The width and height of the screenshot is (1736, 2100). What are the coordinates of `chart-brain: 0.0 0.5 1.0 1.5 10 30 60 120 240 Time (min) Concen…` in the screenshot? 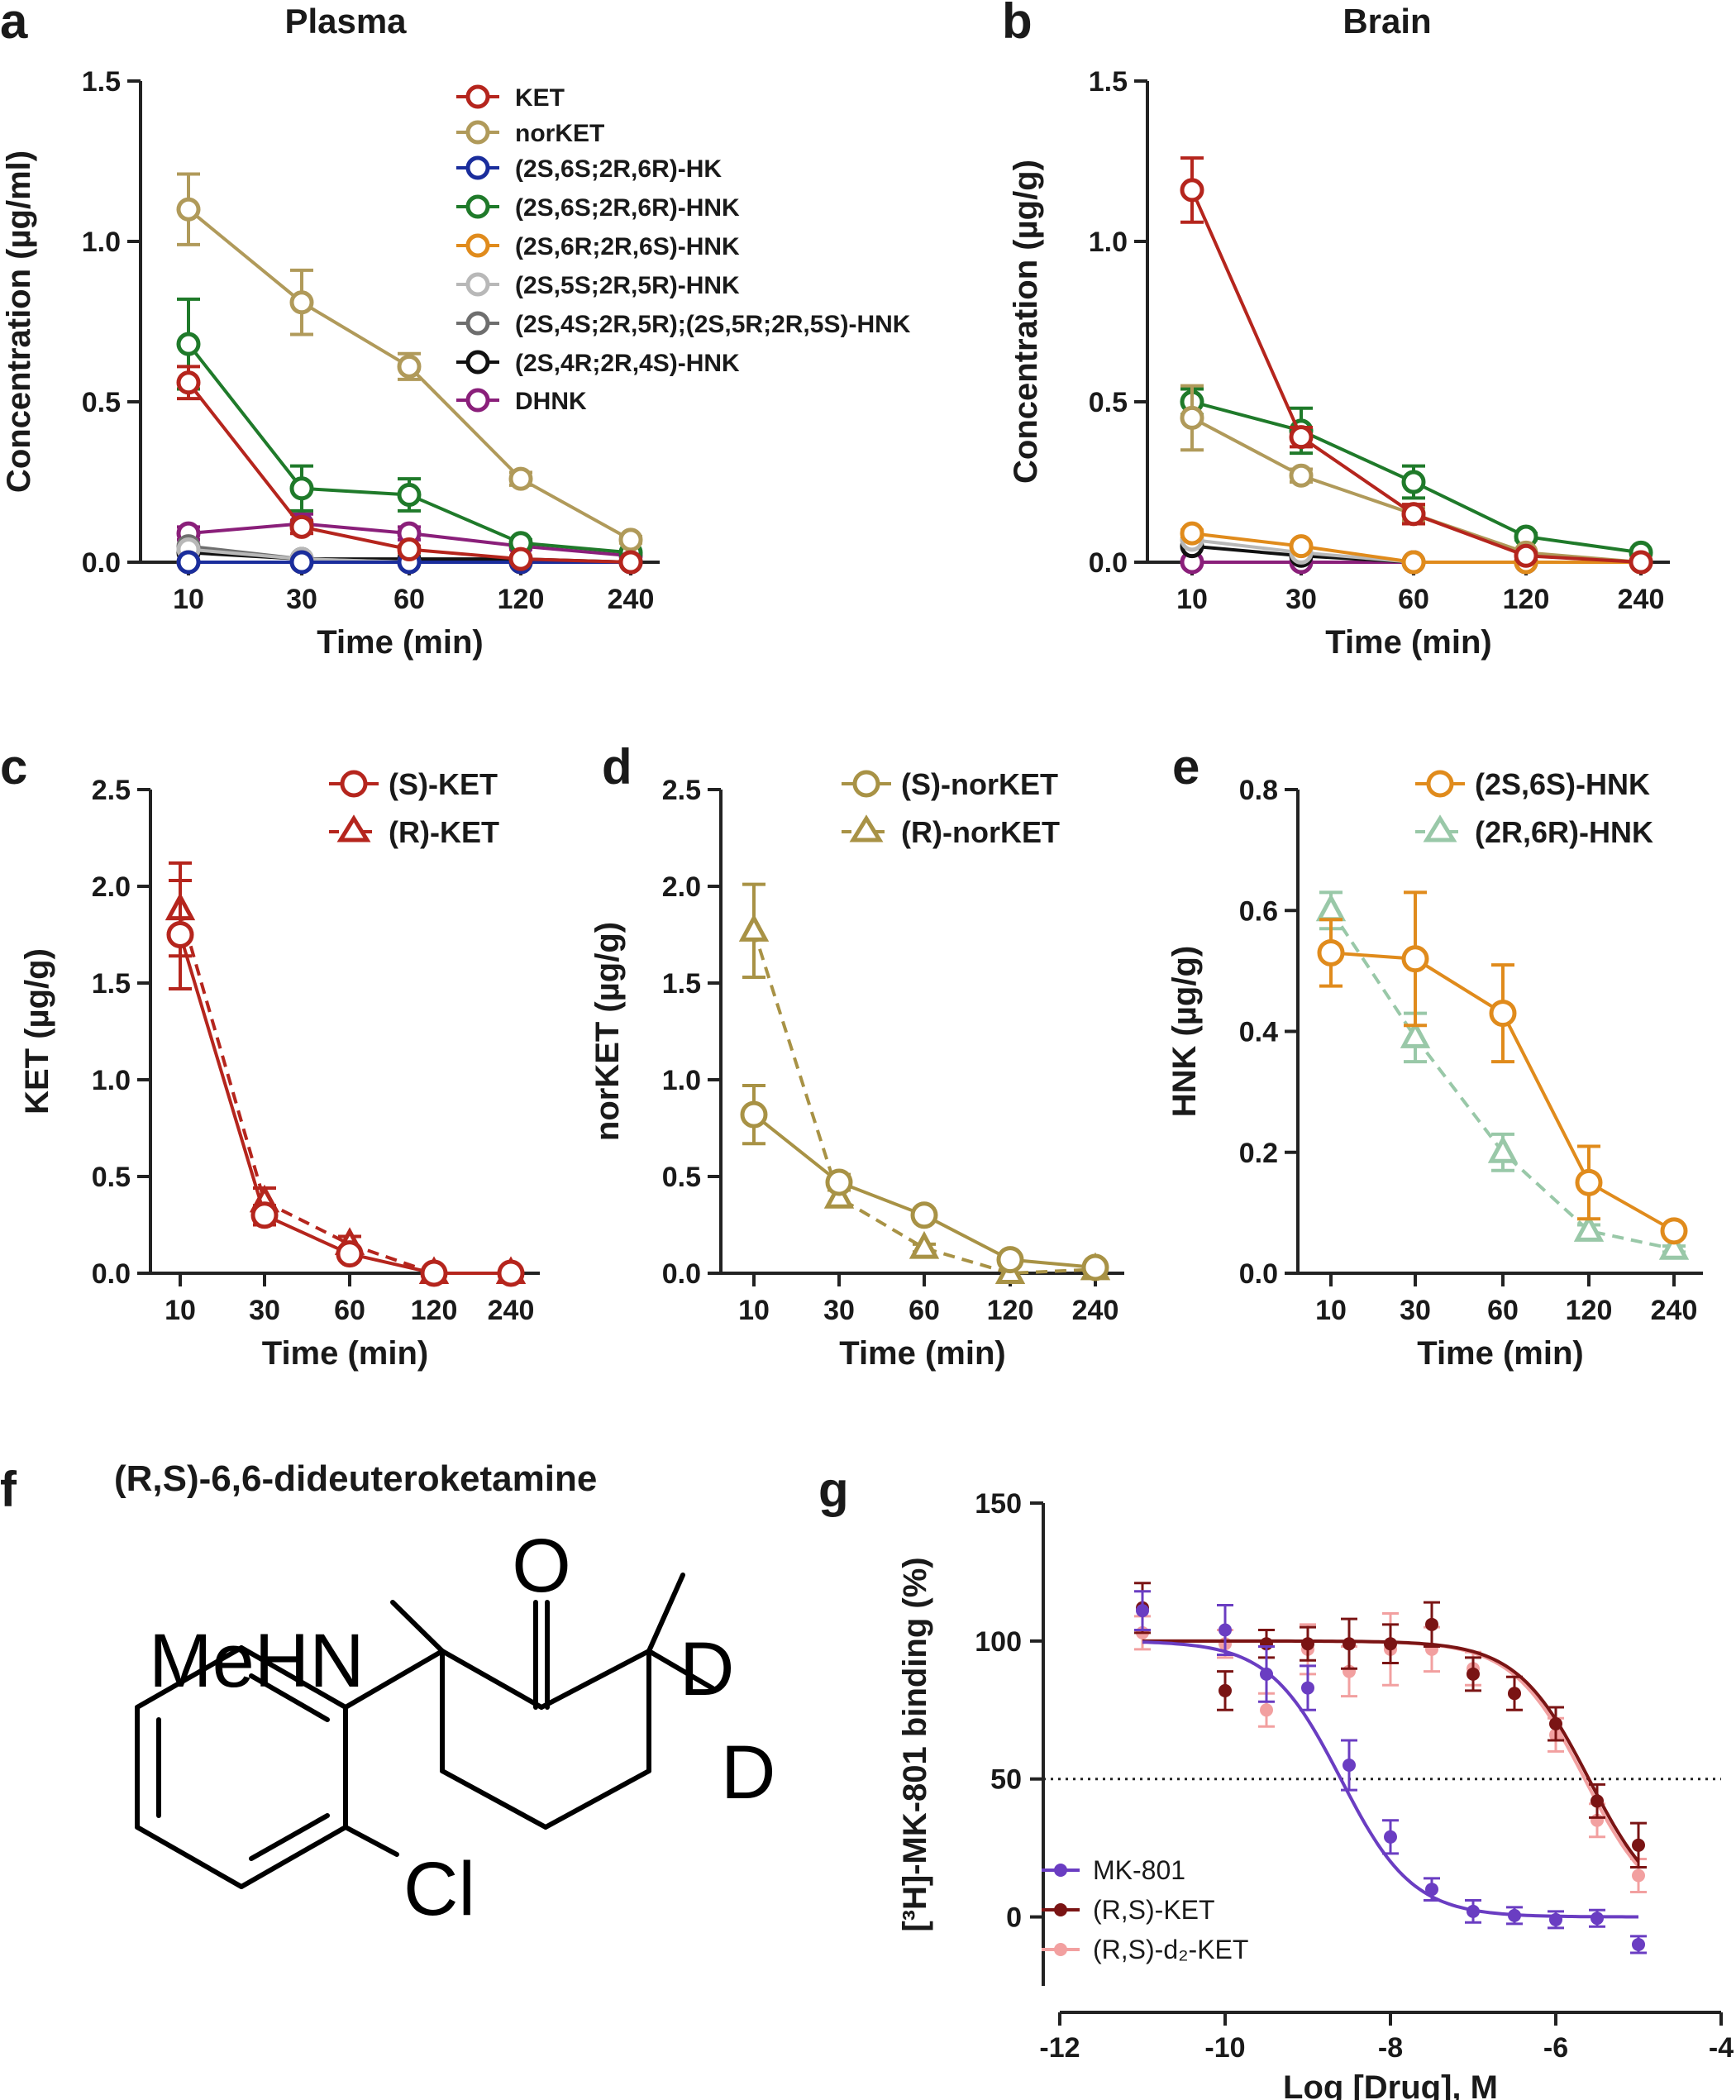 It's located at (1339, 363).